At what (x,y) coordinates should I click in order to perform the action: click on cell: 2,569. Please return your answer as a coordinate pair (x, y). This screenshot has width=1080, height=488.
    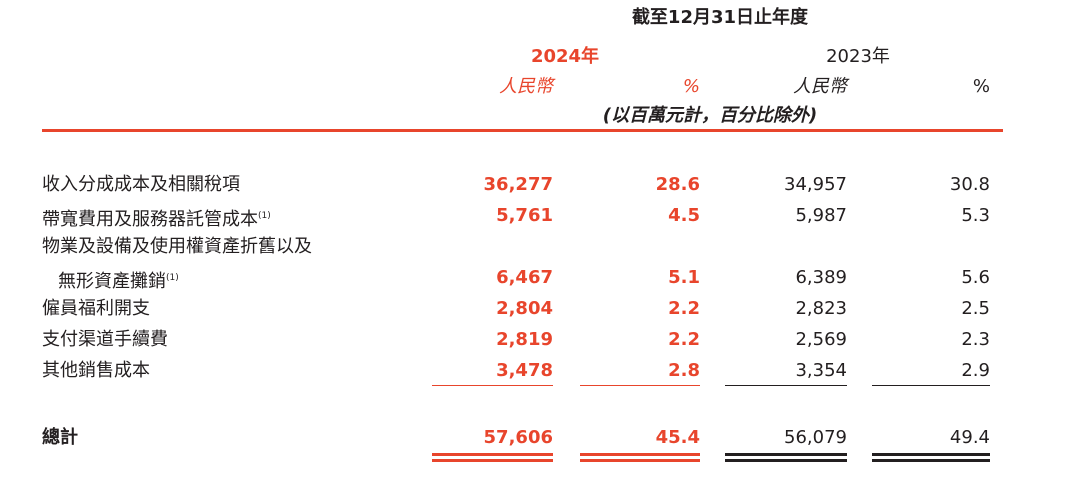
    Looking at the image, I should click on (821, 339).